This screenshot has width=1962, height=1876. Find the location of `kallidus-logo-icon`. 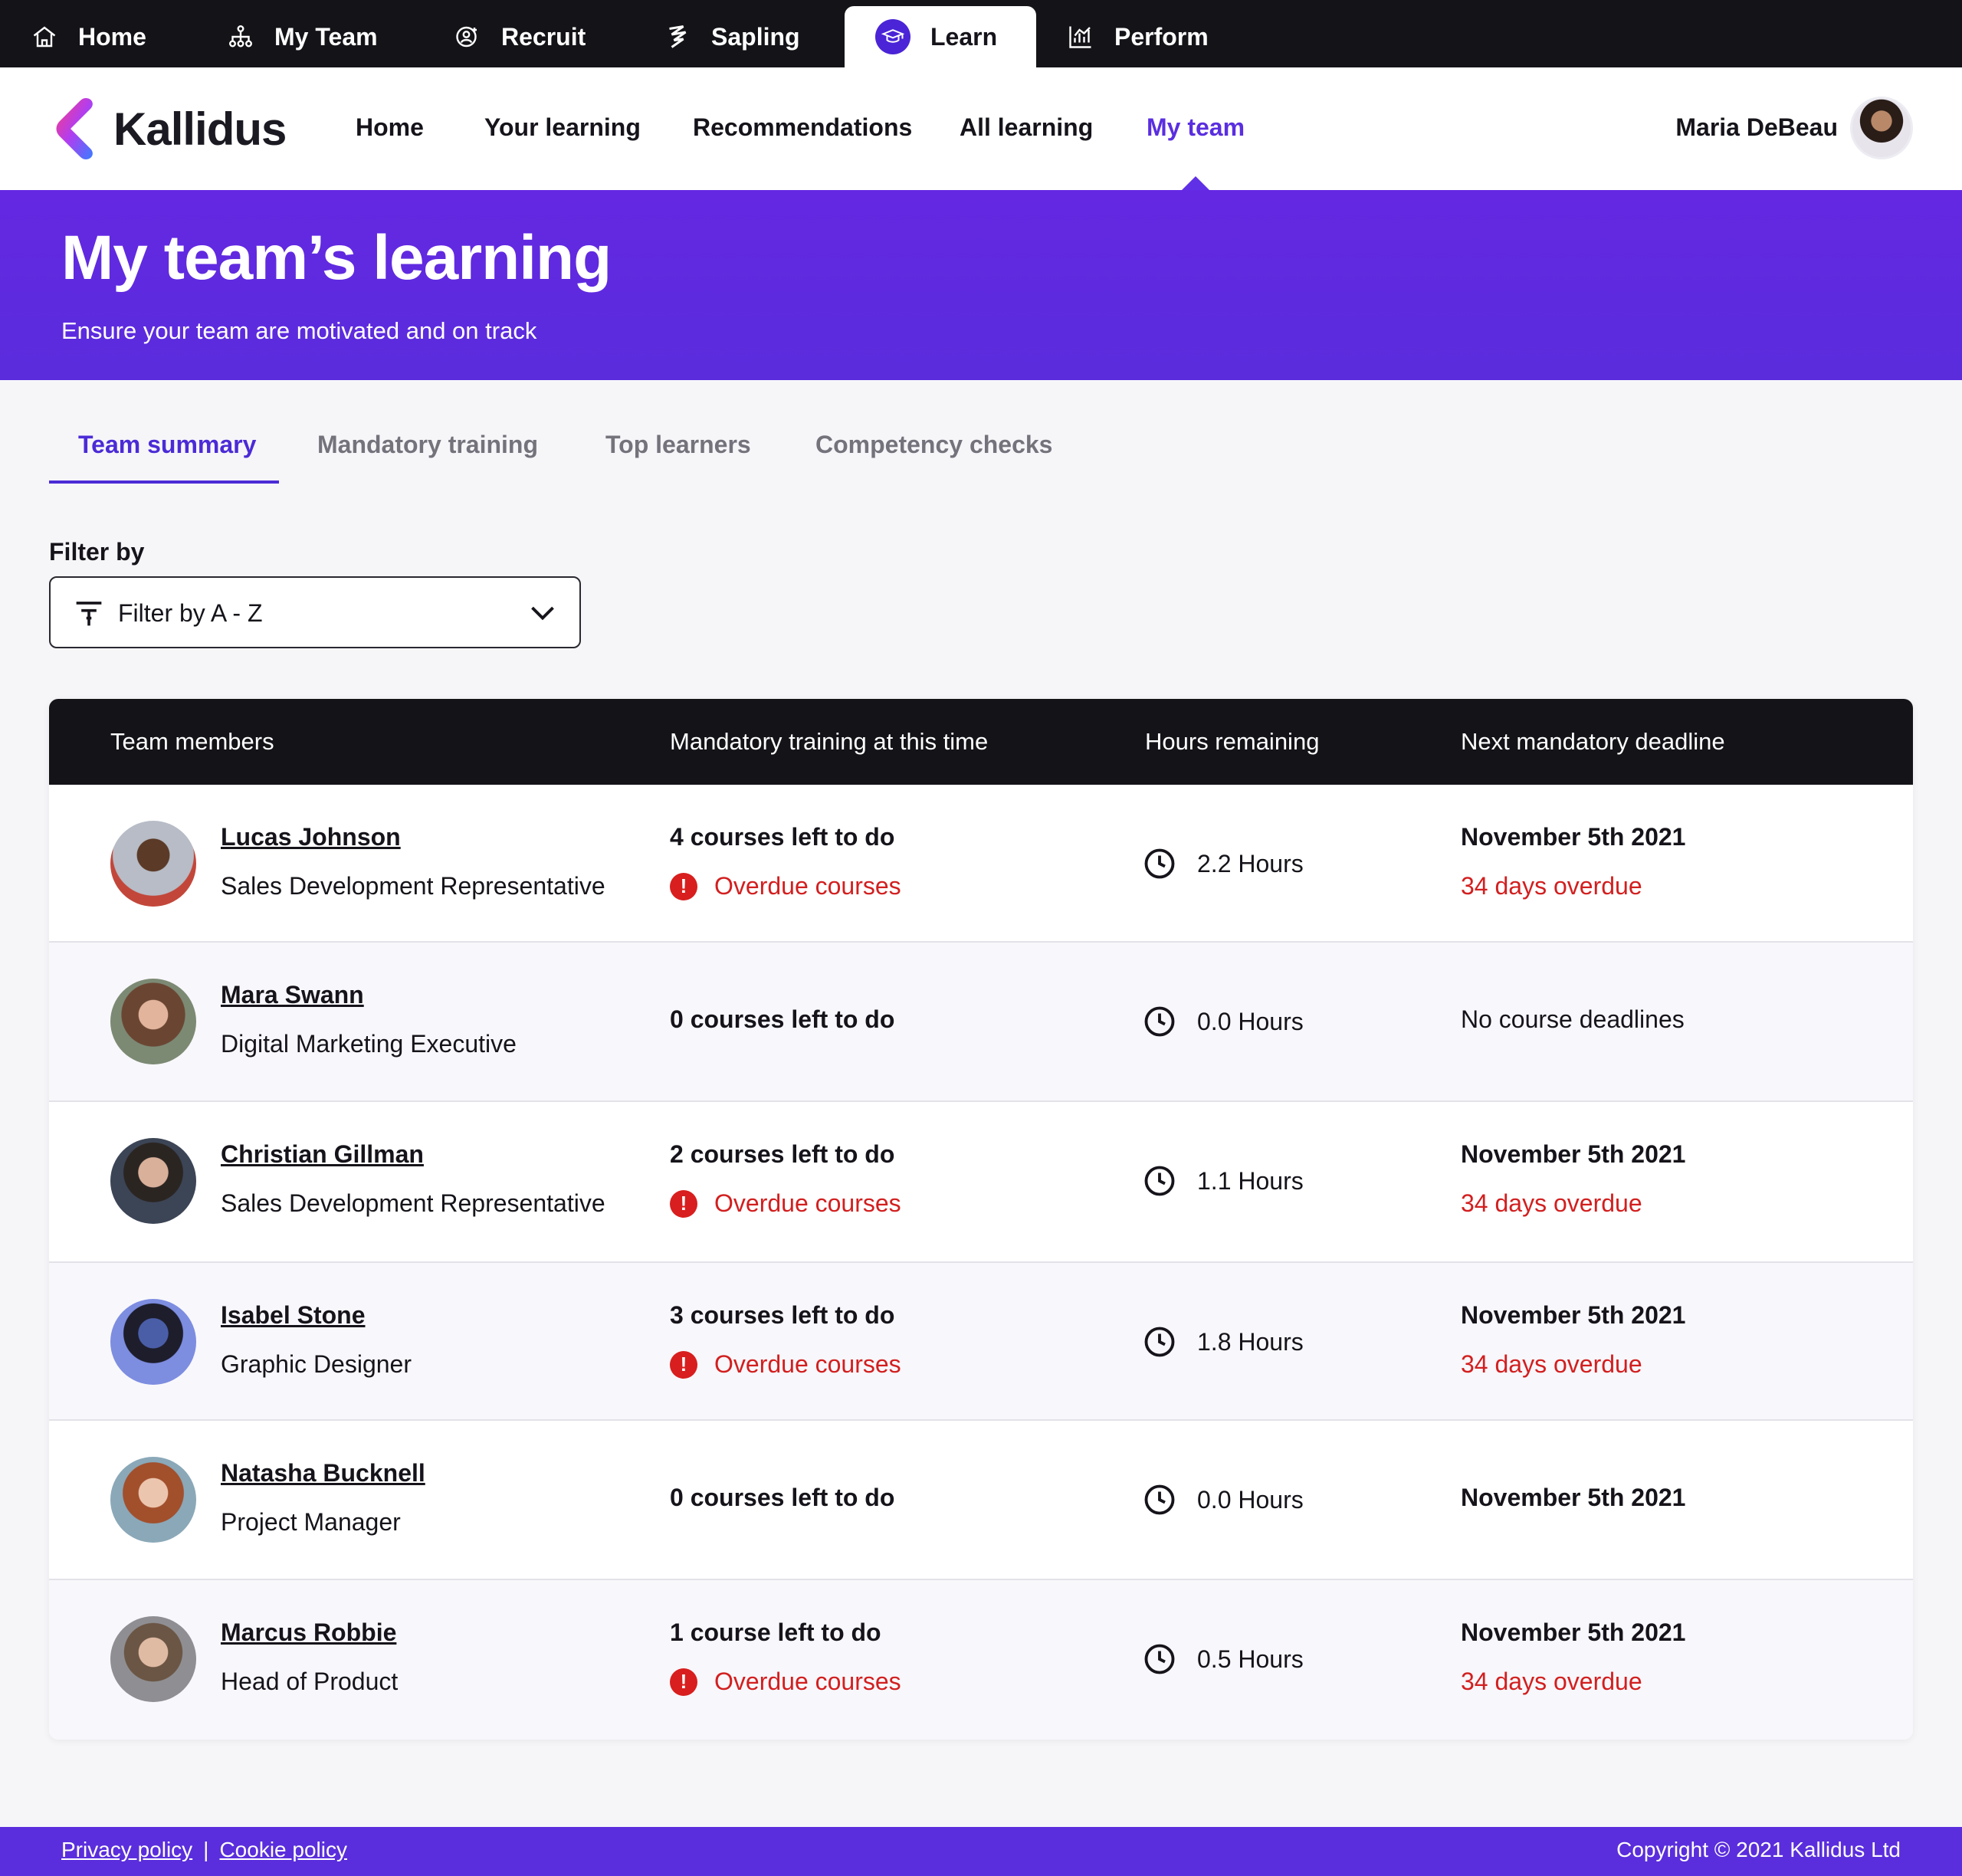

kallidus-logo-icon is located at coordinates (74, 128).